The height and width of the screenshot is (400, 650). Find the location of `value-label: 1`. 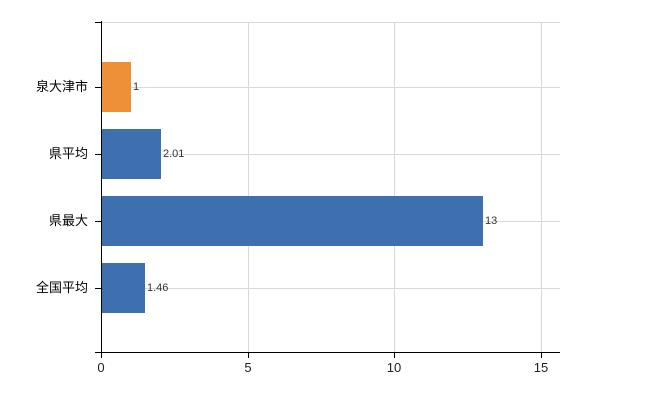

value-label: 1 is located at coordinates (136, 87).